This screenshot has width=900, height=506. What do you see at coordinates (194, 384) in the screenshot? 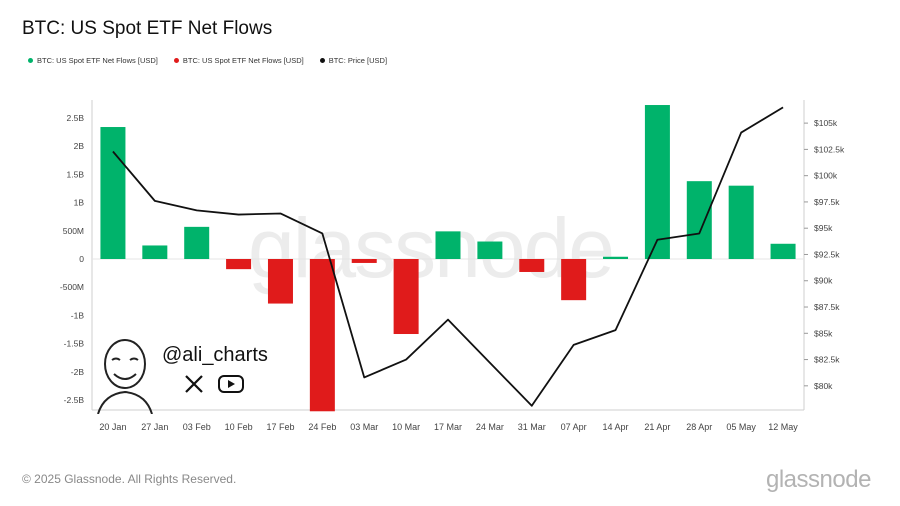
I see `x-logo-icon` at bounding box center [194, 384].